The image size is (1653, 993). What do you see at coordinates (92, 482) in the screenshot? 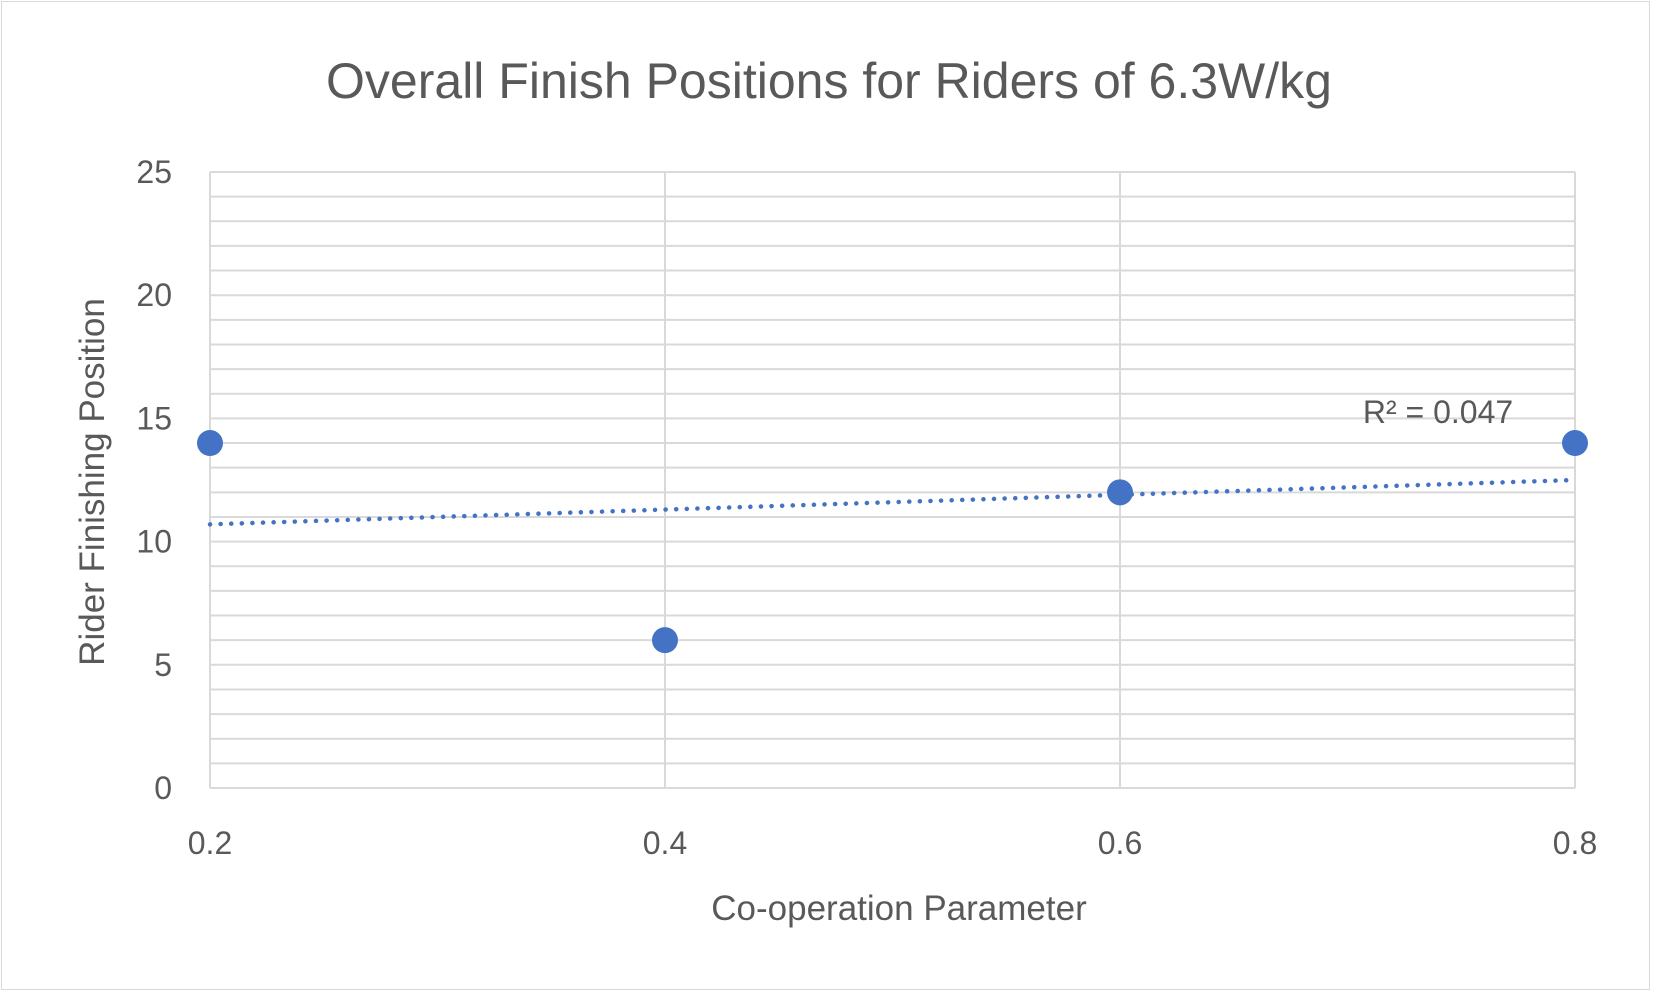
I see `y-axis-title: Rider Finishing Position` at bounding box center [92, 482].